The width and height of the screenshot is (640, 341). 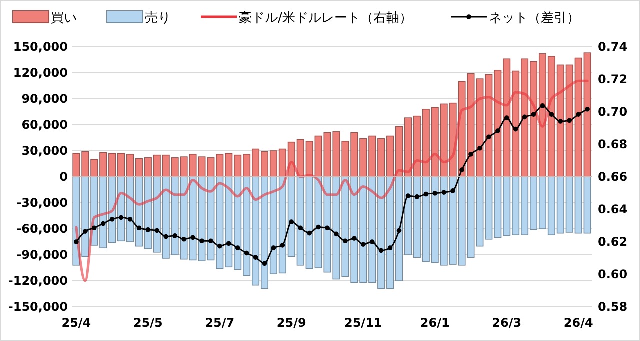 What do you see at coordinates (613, 209) in the screenshot?
I see `y2-tick-label: 0.64` at bounding box center [613, 209].